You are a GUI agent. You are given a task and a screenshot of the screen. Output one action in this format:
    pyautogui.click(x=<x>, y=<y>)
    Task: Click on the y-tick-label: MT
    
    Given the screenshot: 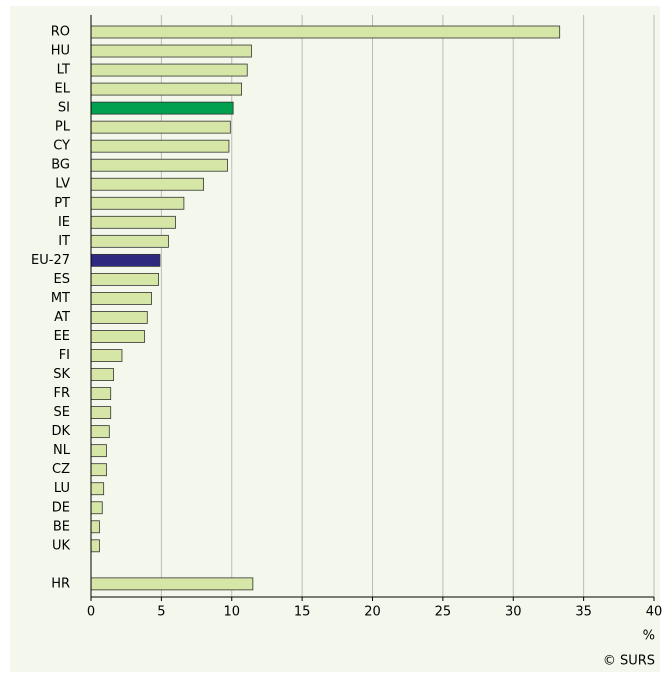 What is the action you would take?
    pyautogui.click(x=60, y=298)
    